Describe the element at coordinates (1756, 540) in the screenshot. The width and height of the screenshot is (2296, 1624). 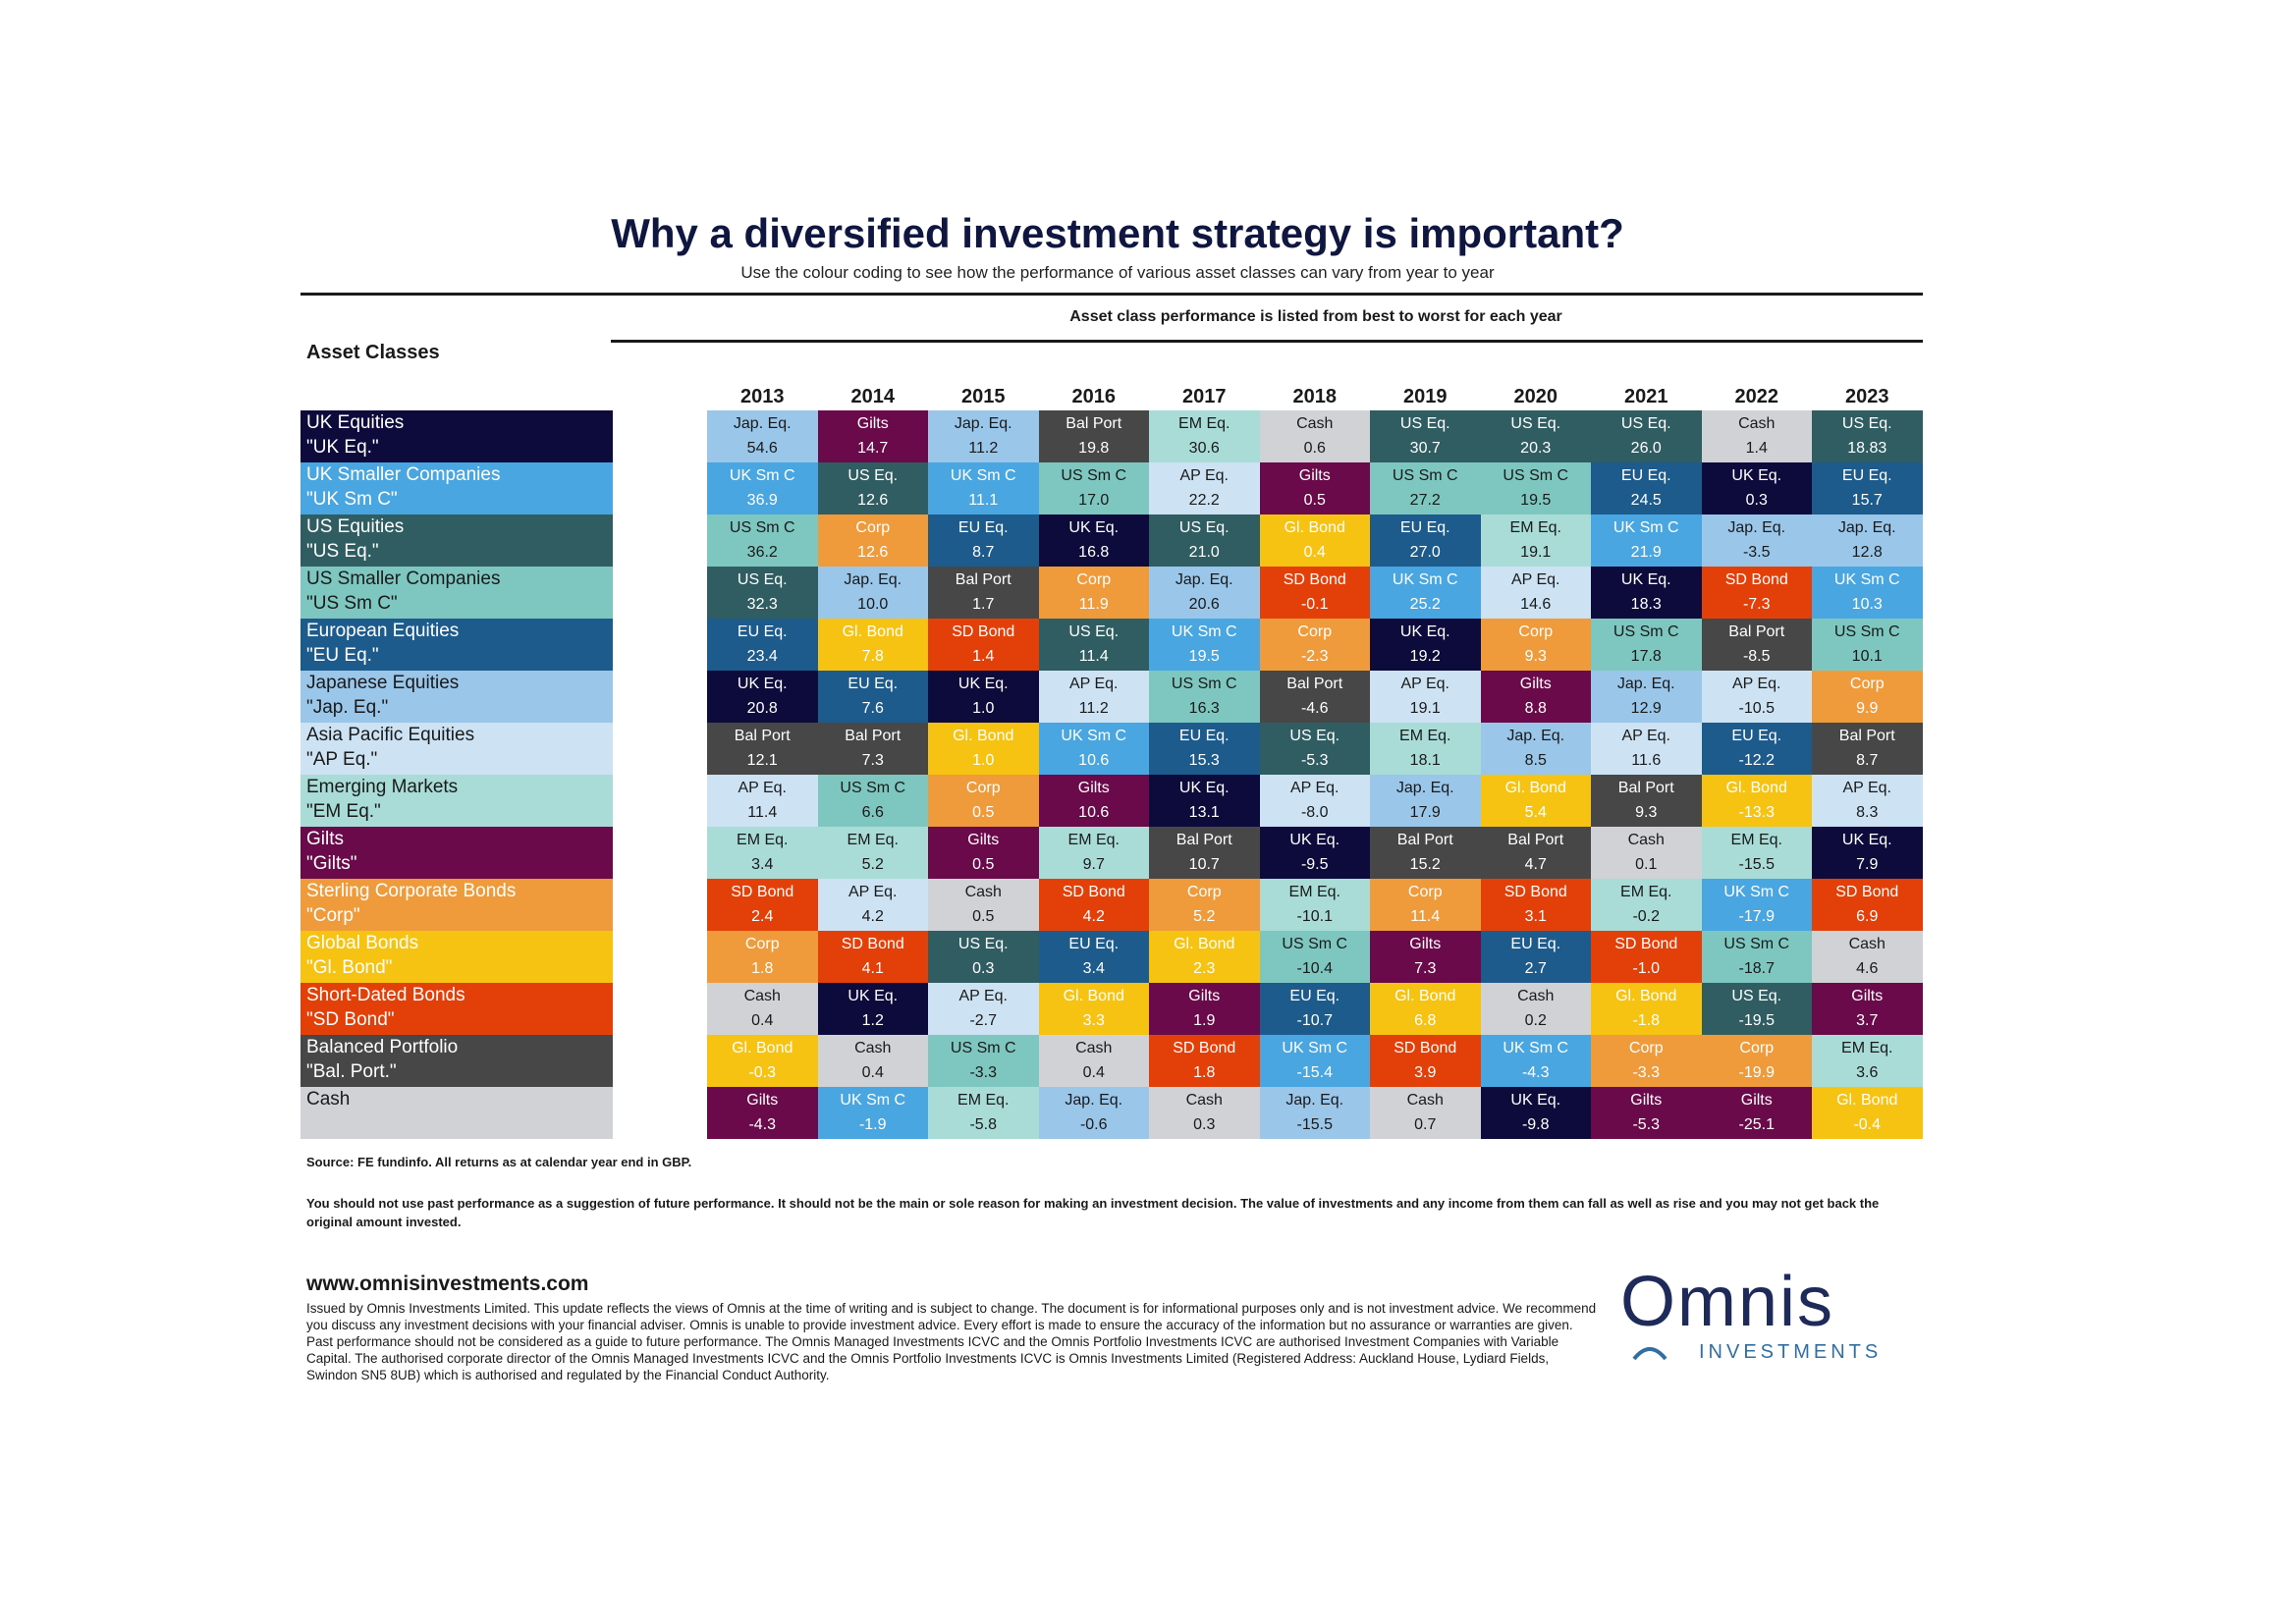
I see `performance-cell: Jap. Eq. -3.5` at that location.